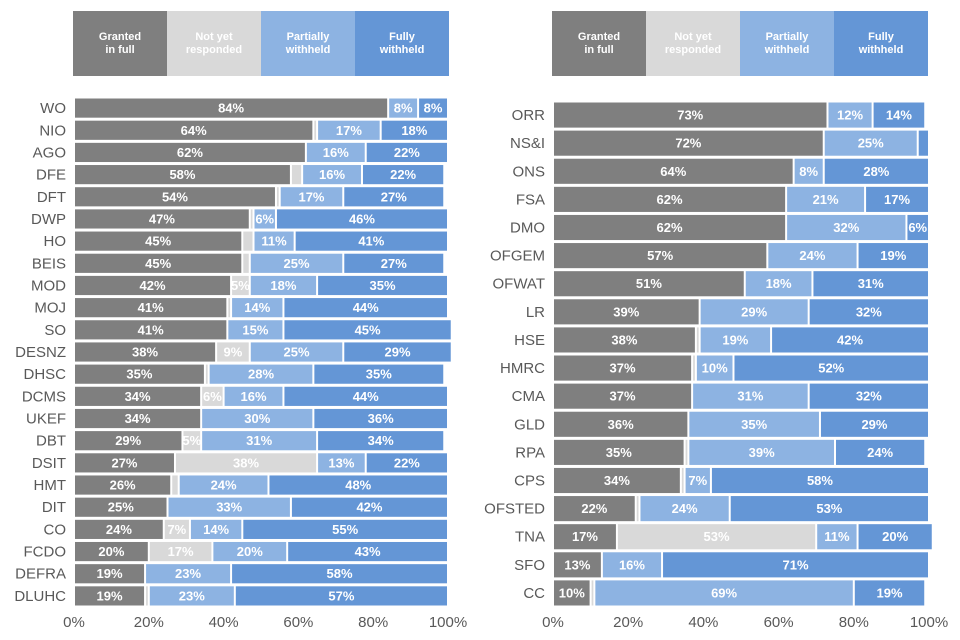 Image resolution: width=960 pixels, height=640 pixels. I want to click on category-label: DIT, so click(54, 507).